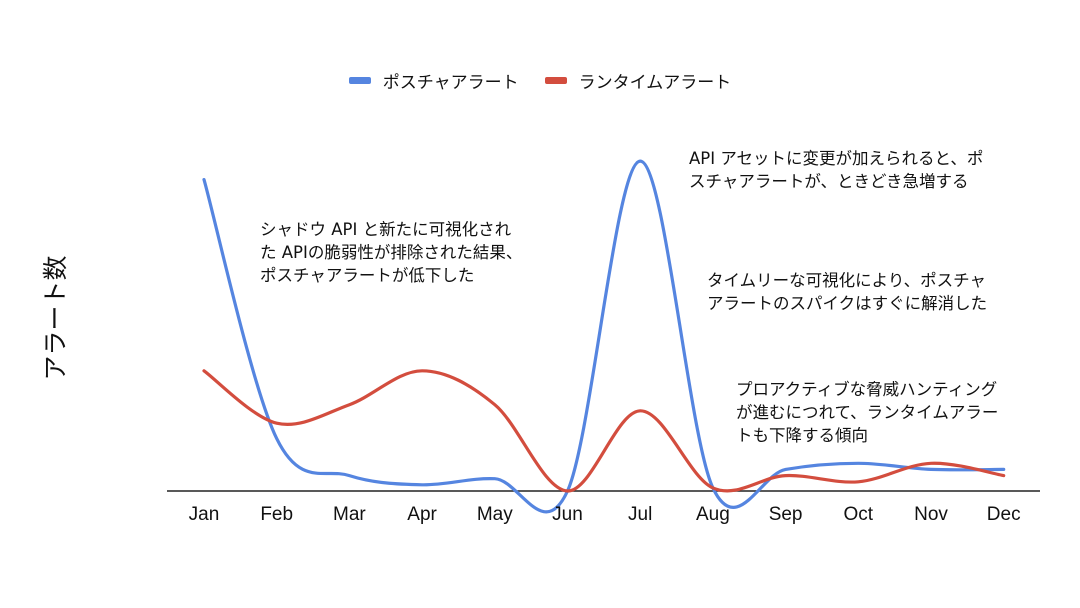  I want to click on x-tick-label: May, so click(495, 514).